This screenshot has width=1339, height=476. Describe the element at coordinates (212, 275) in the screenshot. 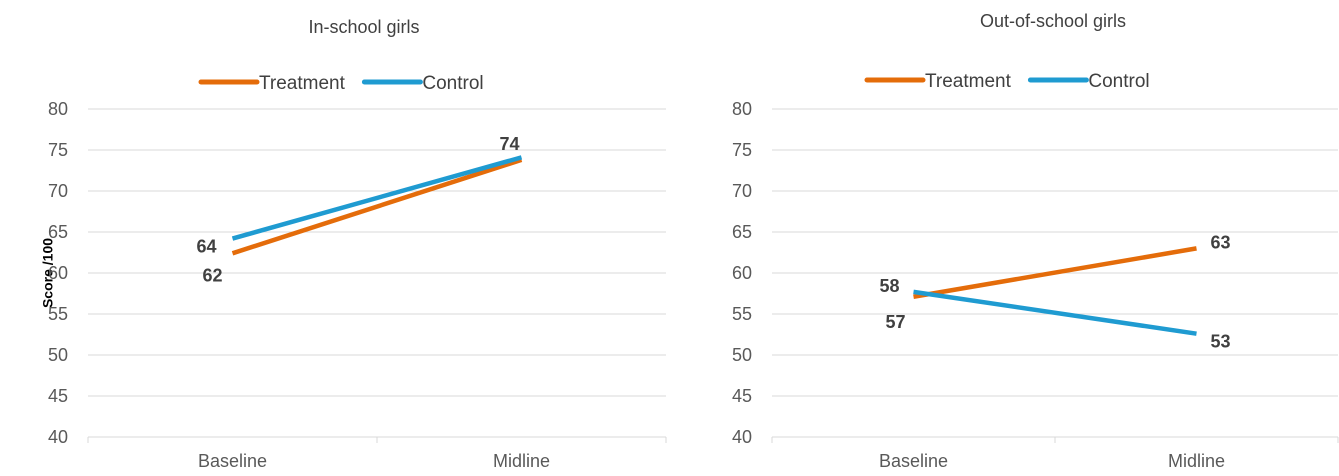

I see `data-label: 62` at that location.